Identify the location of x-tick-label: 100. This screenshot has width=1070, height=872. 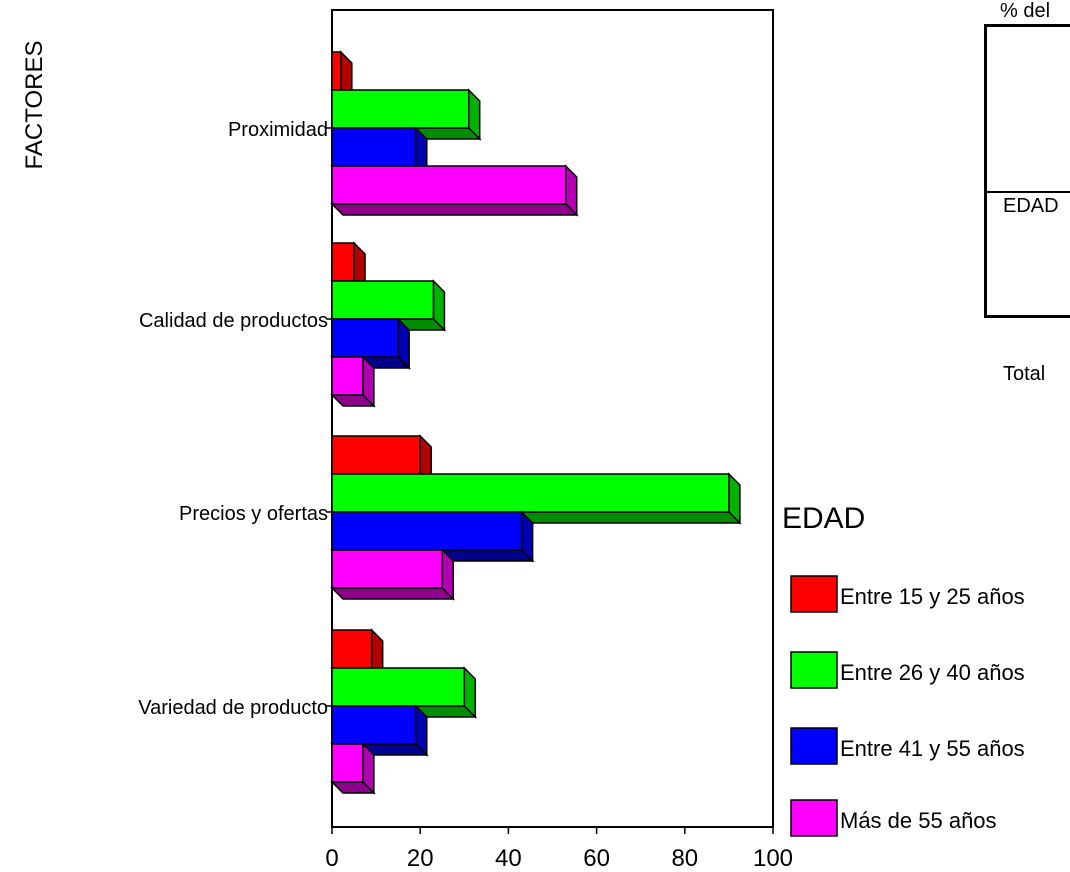
(773, 858).